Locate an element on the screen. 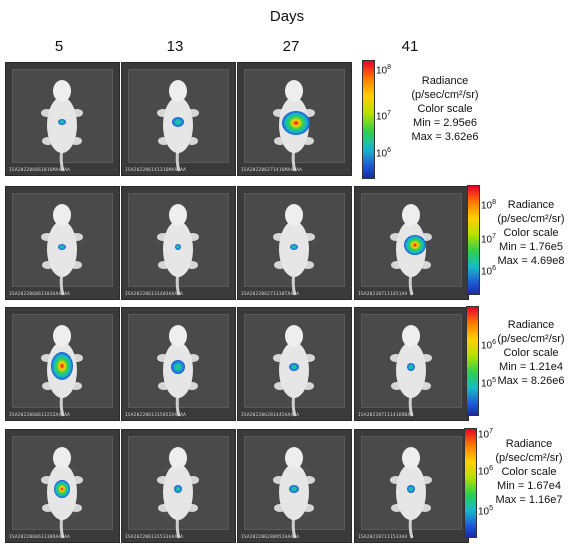  legend-max: Max = 8.26e6 is located at coordinates (531, 381).